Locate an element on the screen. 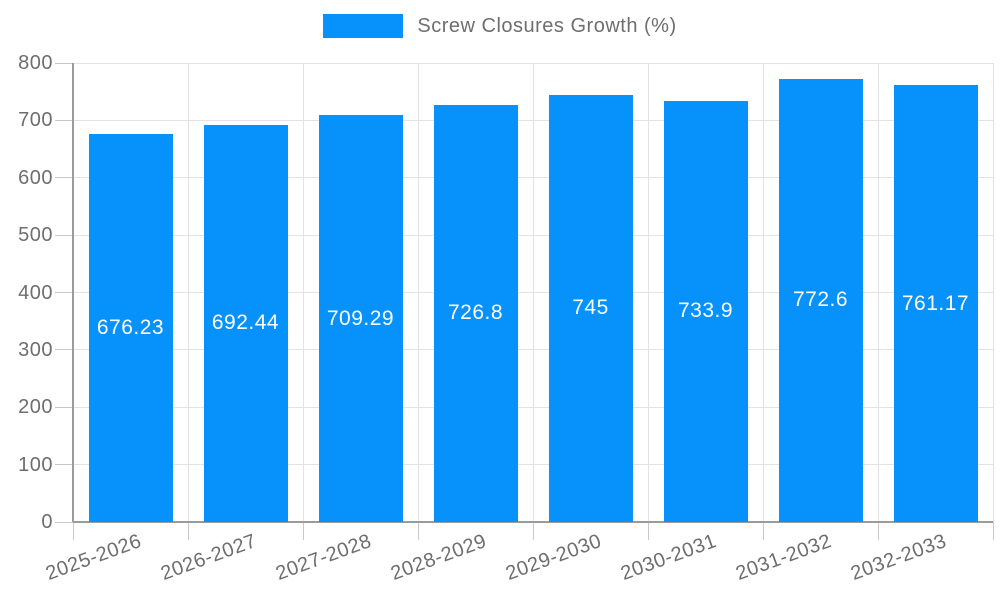 The image size is (1000, 600). legend-swatch is located at coordinates (363, 26).